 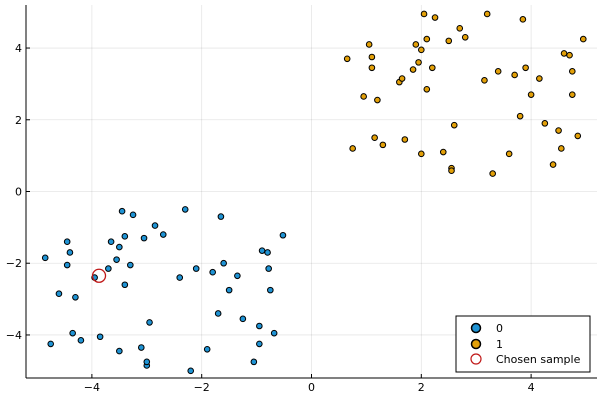 I want to click on legend-label-chosen-sample: Chosen sample, so click(x=538, y=359).